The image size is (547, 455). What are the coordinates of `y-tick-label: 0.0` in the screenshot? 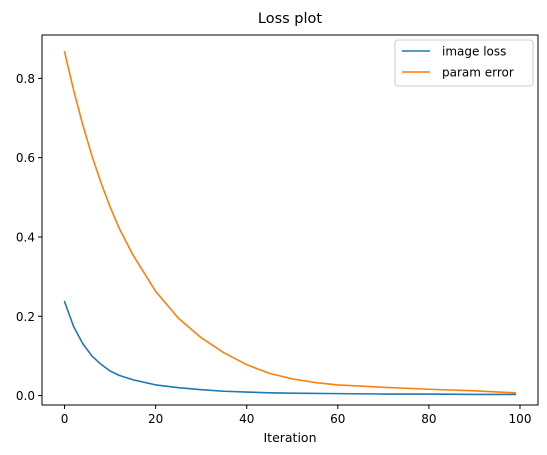 It's located at (25, 396).